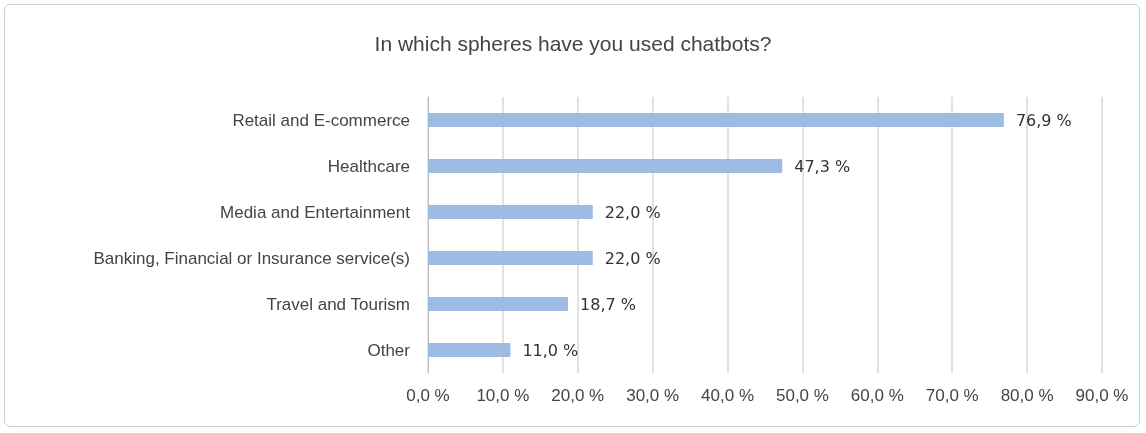 The image size is (1146, 433). What do you see at coordinates (1027, 395) in the screenshot?
I see `x-tick-label: 80,0 %` at bounding box center [1027, 395].